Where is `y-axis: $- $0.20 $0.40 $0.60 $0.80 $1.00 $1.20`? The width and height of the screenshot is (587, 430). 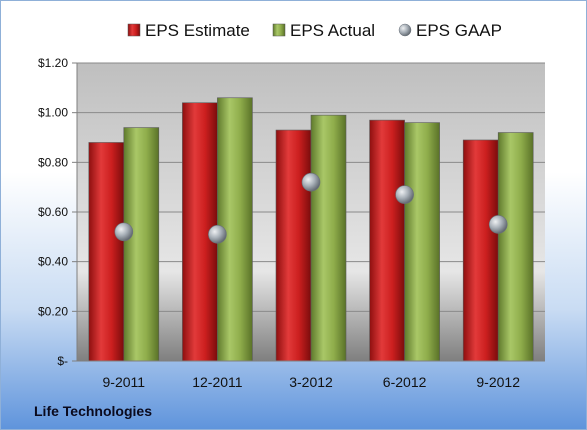 y-axis: $- $0.20 $0.40 $0.60 $0.80 $1.00 $1.20 is located at coordinates (58, 212).